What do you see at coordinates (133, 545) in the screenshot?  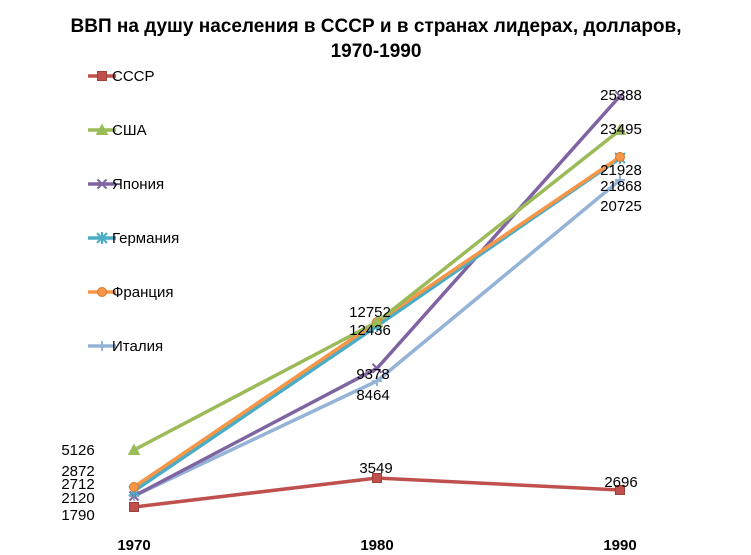 I see `x-tick-label-1970: 1970` at bounding box center [133, 545].